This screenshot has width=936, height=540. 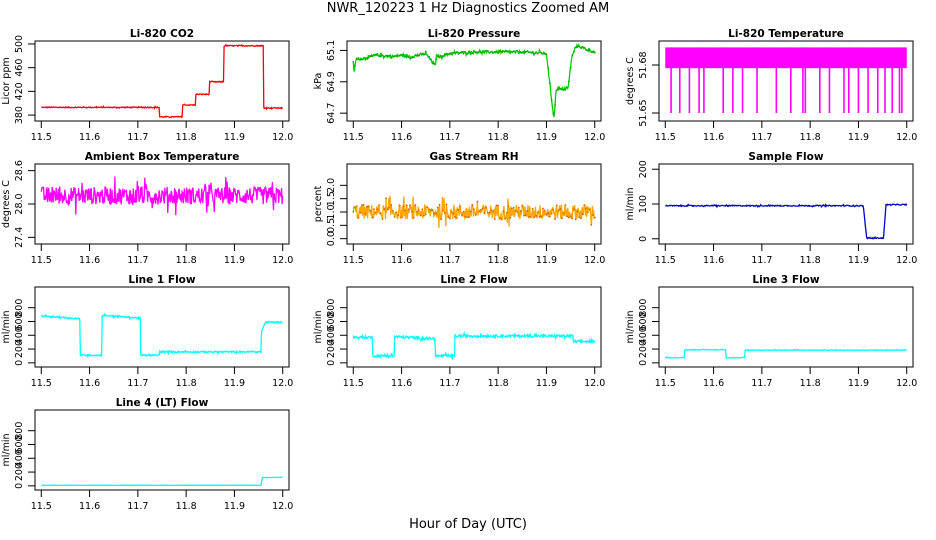 I want to click on data-band, so click(x=786, y=58).